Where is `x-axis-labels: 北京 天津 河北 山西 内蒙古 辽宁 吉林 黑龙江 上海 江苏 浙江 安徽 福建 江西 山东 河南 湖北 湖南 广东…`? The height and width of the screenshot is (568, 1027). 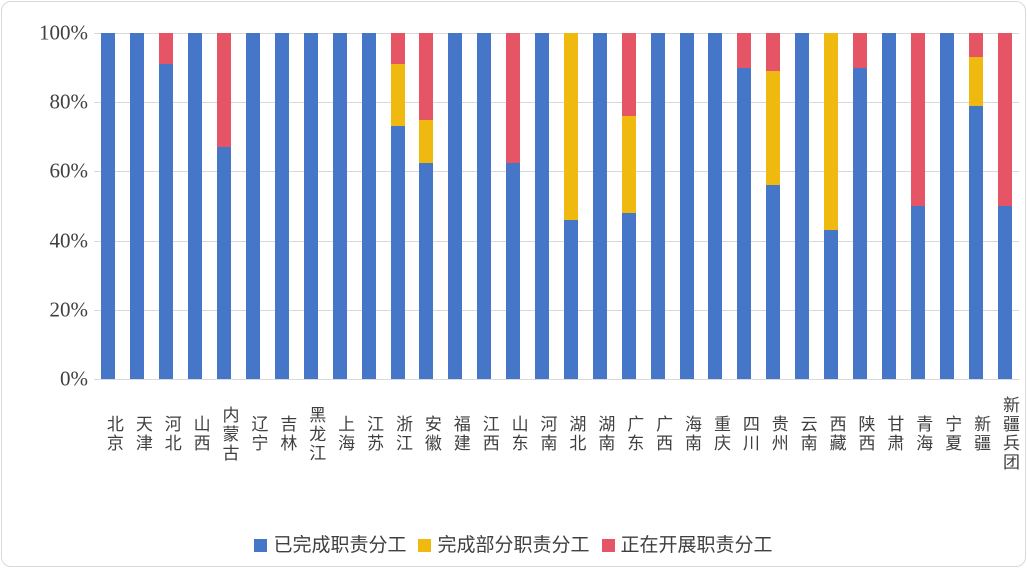 x-axis-labels: 北京 天津 河北 山西 内蒙古 辽宁 吉林 黑龙江 上海 江苏 浙江 安徽 福建 江西 山东 河南 湖北 湖南 广东… is located at coordinates (556, 434).